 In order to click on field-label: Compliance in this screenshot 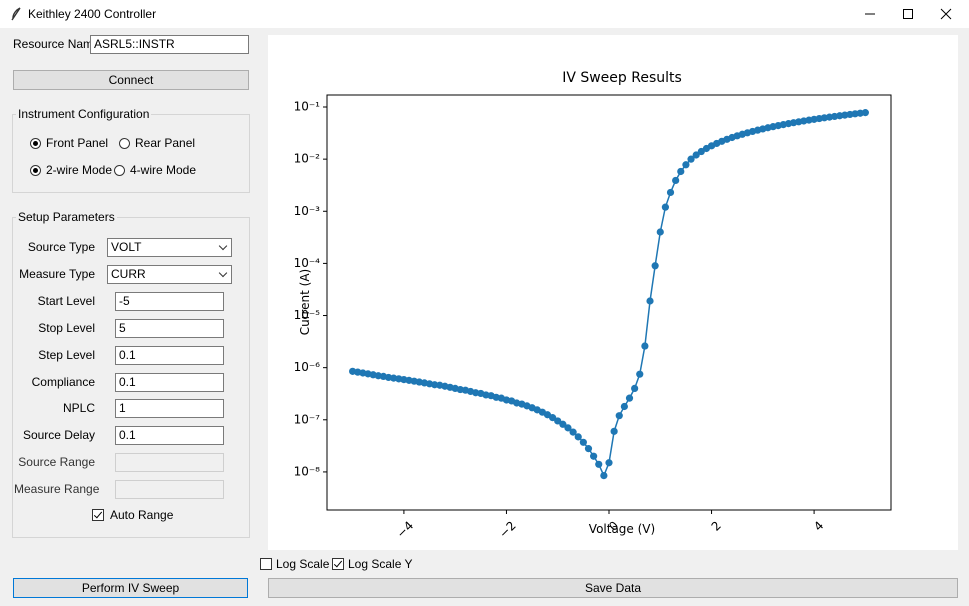, I will do `click(63, 381)`.